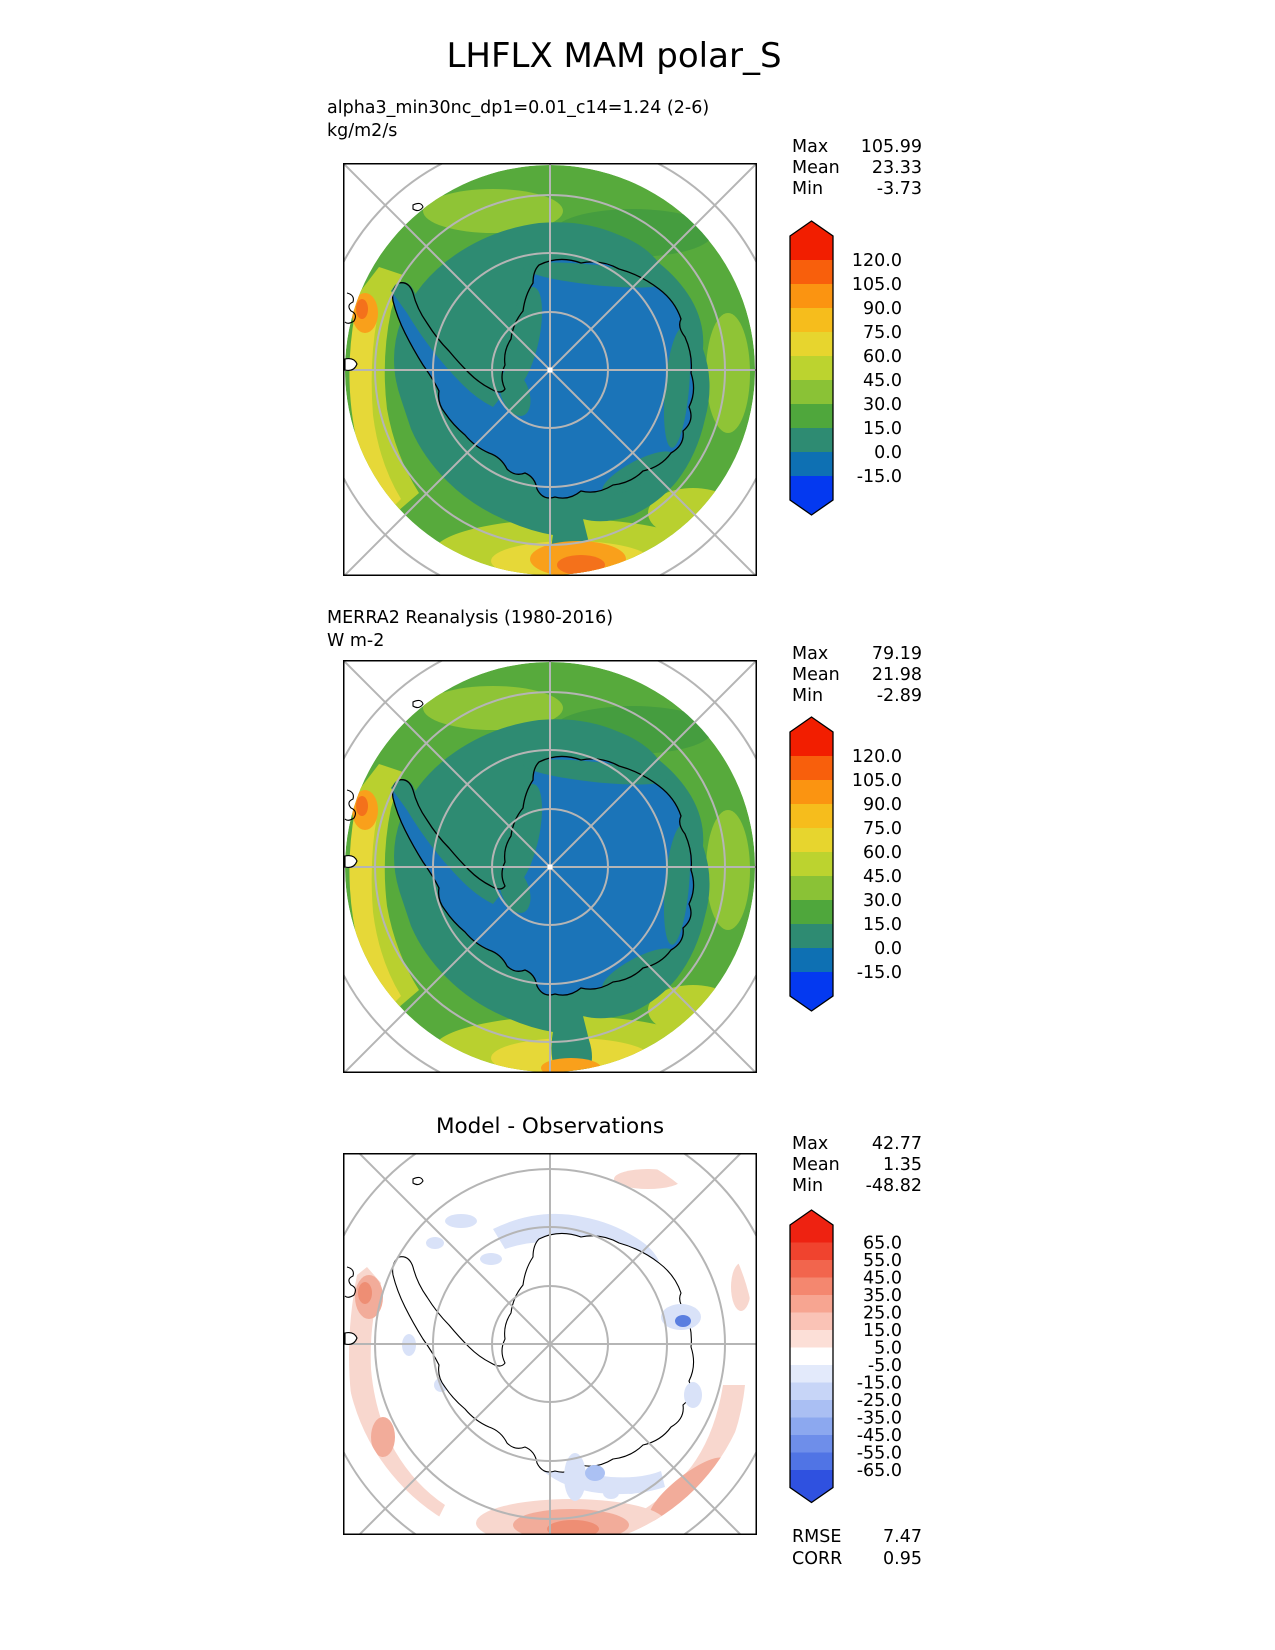 The image size is (1275, 1650). I want to click on model-subtitle: alpha3_min30nc_dp1=0.01_c14=1.24 (2-6), so click(518, 108).